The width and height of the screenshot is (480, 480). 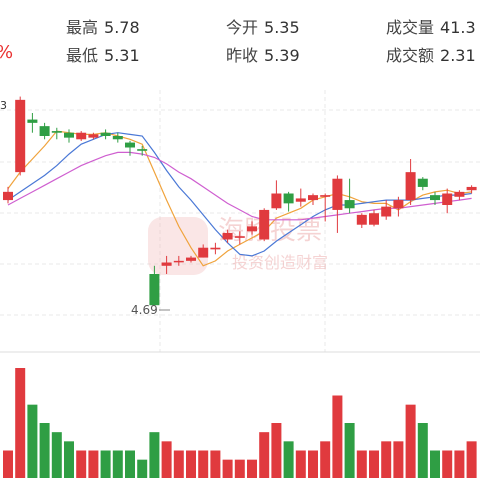 I want to click on volume-stat: 成交量 41.3, so click(x=431, y=26).